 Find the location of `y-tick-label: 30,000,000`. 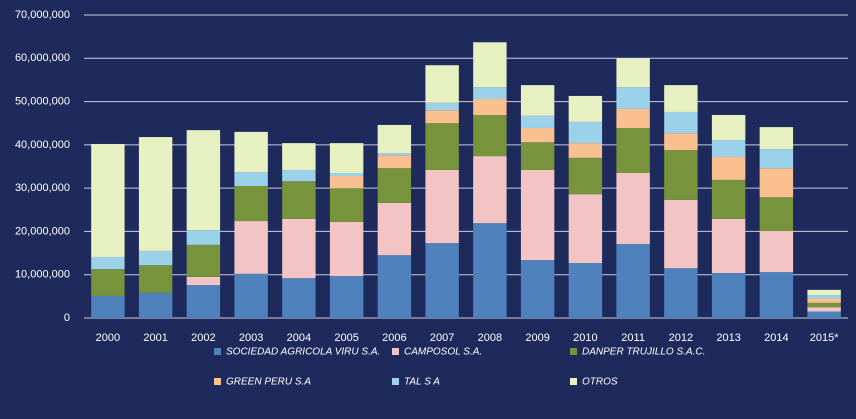

y-tick-label: 30,000,000 is located at coordinates (42, 188).